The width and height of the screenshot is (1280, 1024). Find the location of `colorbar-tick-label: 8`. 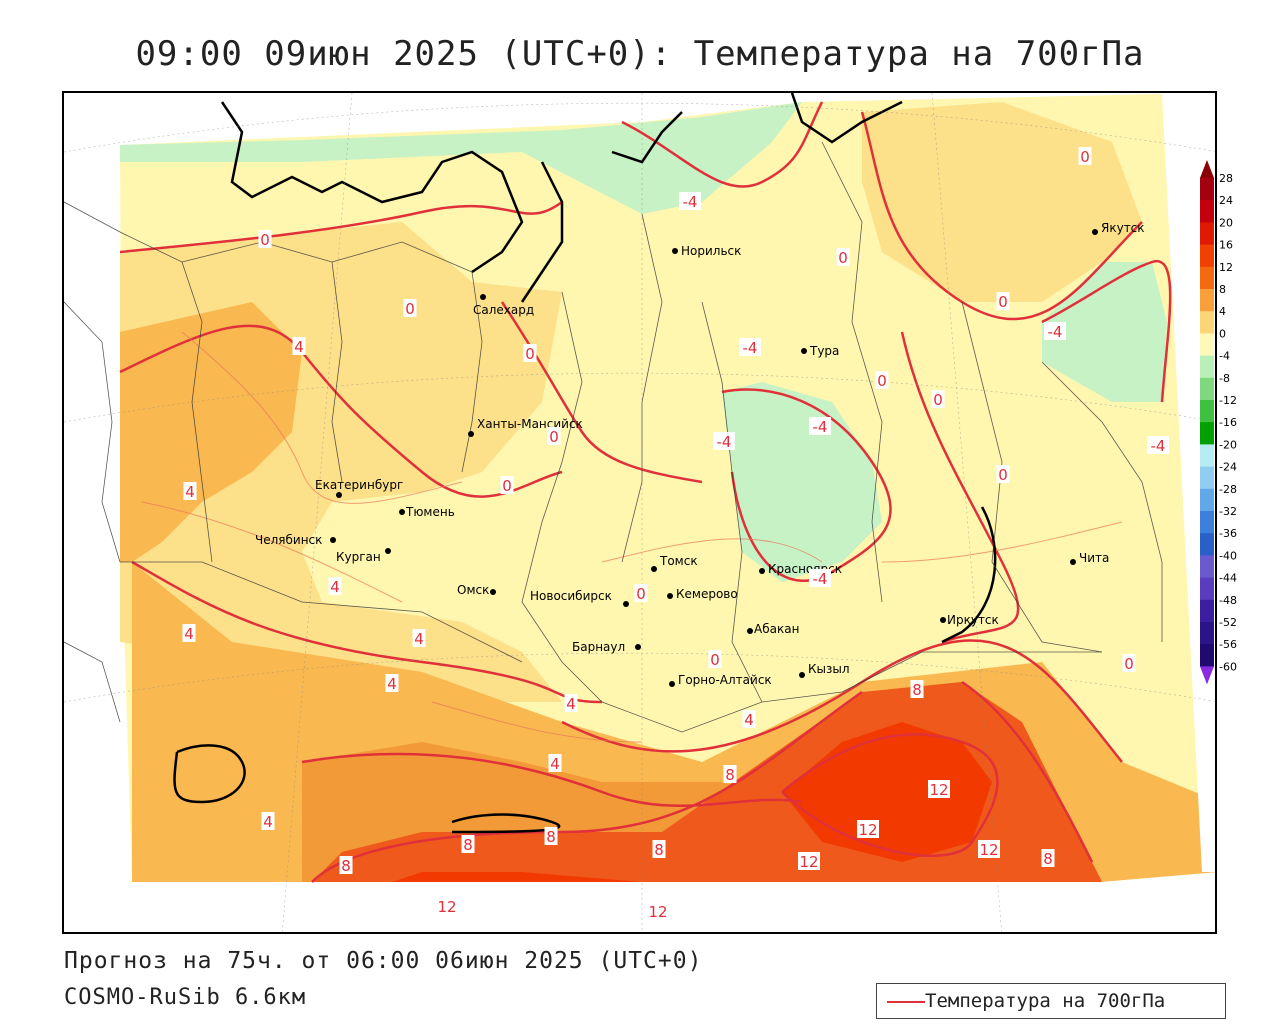

colorbar-tick-label: 8 is located at coordinates (1222, 289).